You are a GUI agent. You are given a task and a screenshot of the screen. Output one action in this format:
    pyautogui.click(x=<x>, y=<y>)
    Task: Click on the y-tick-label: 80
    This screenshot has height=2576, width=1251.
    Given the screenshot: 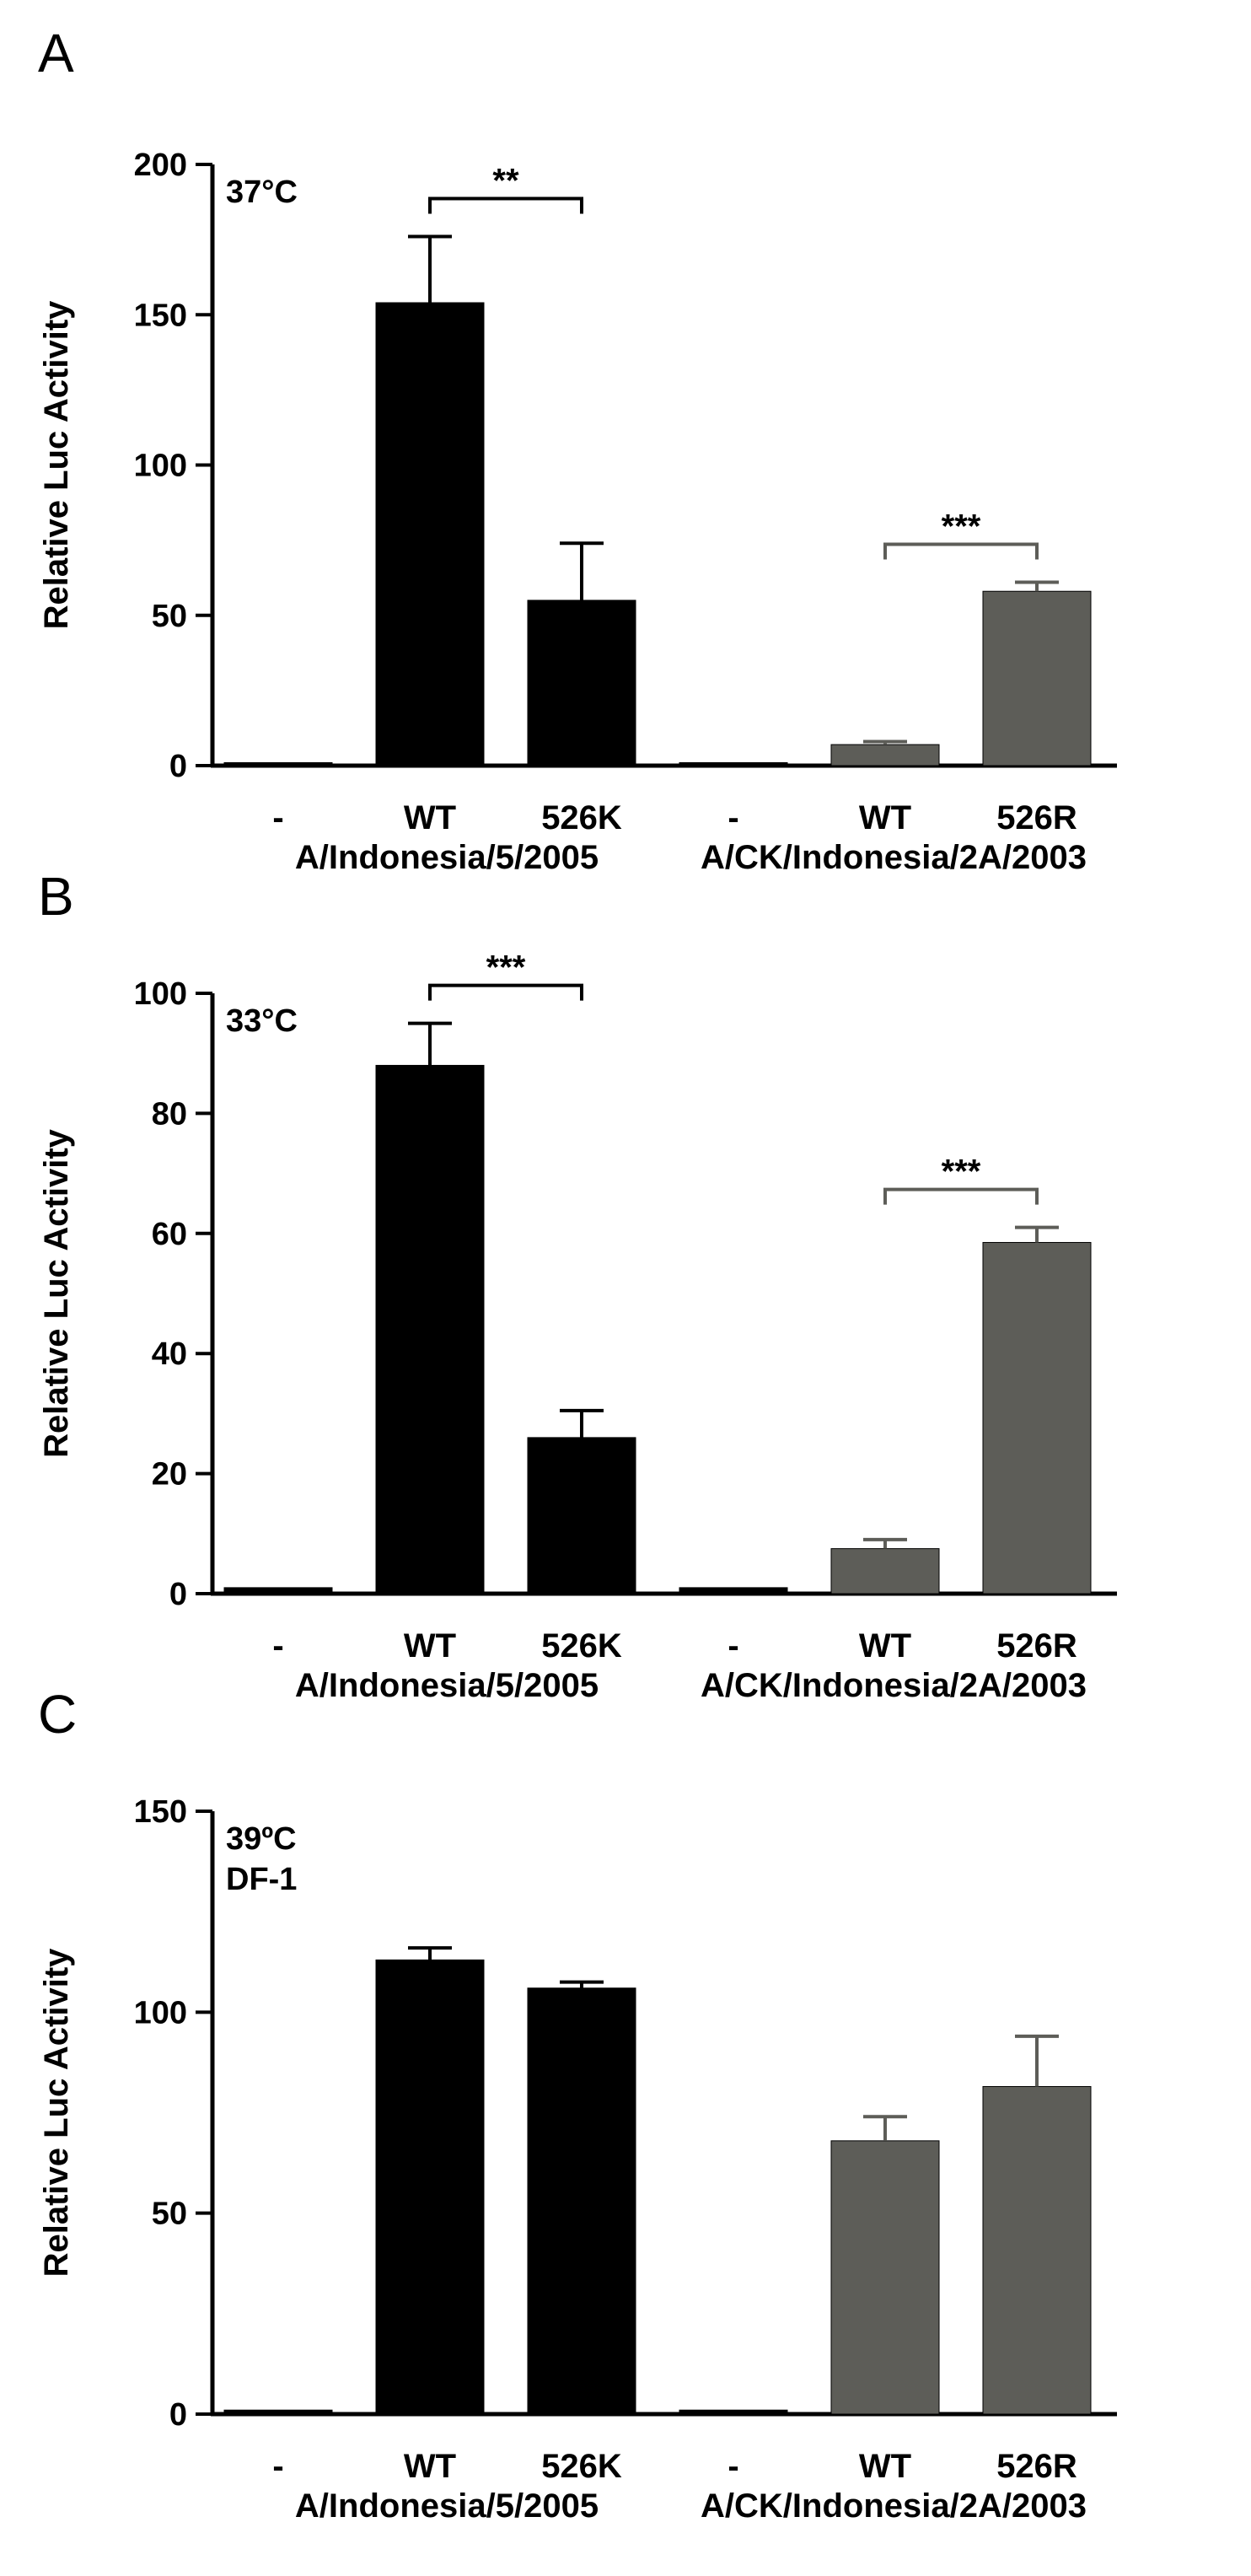 What is the action you would take?
    pyautogui.click(x=169, y=1114)
    